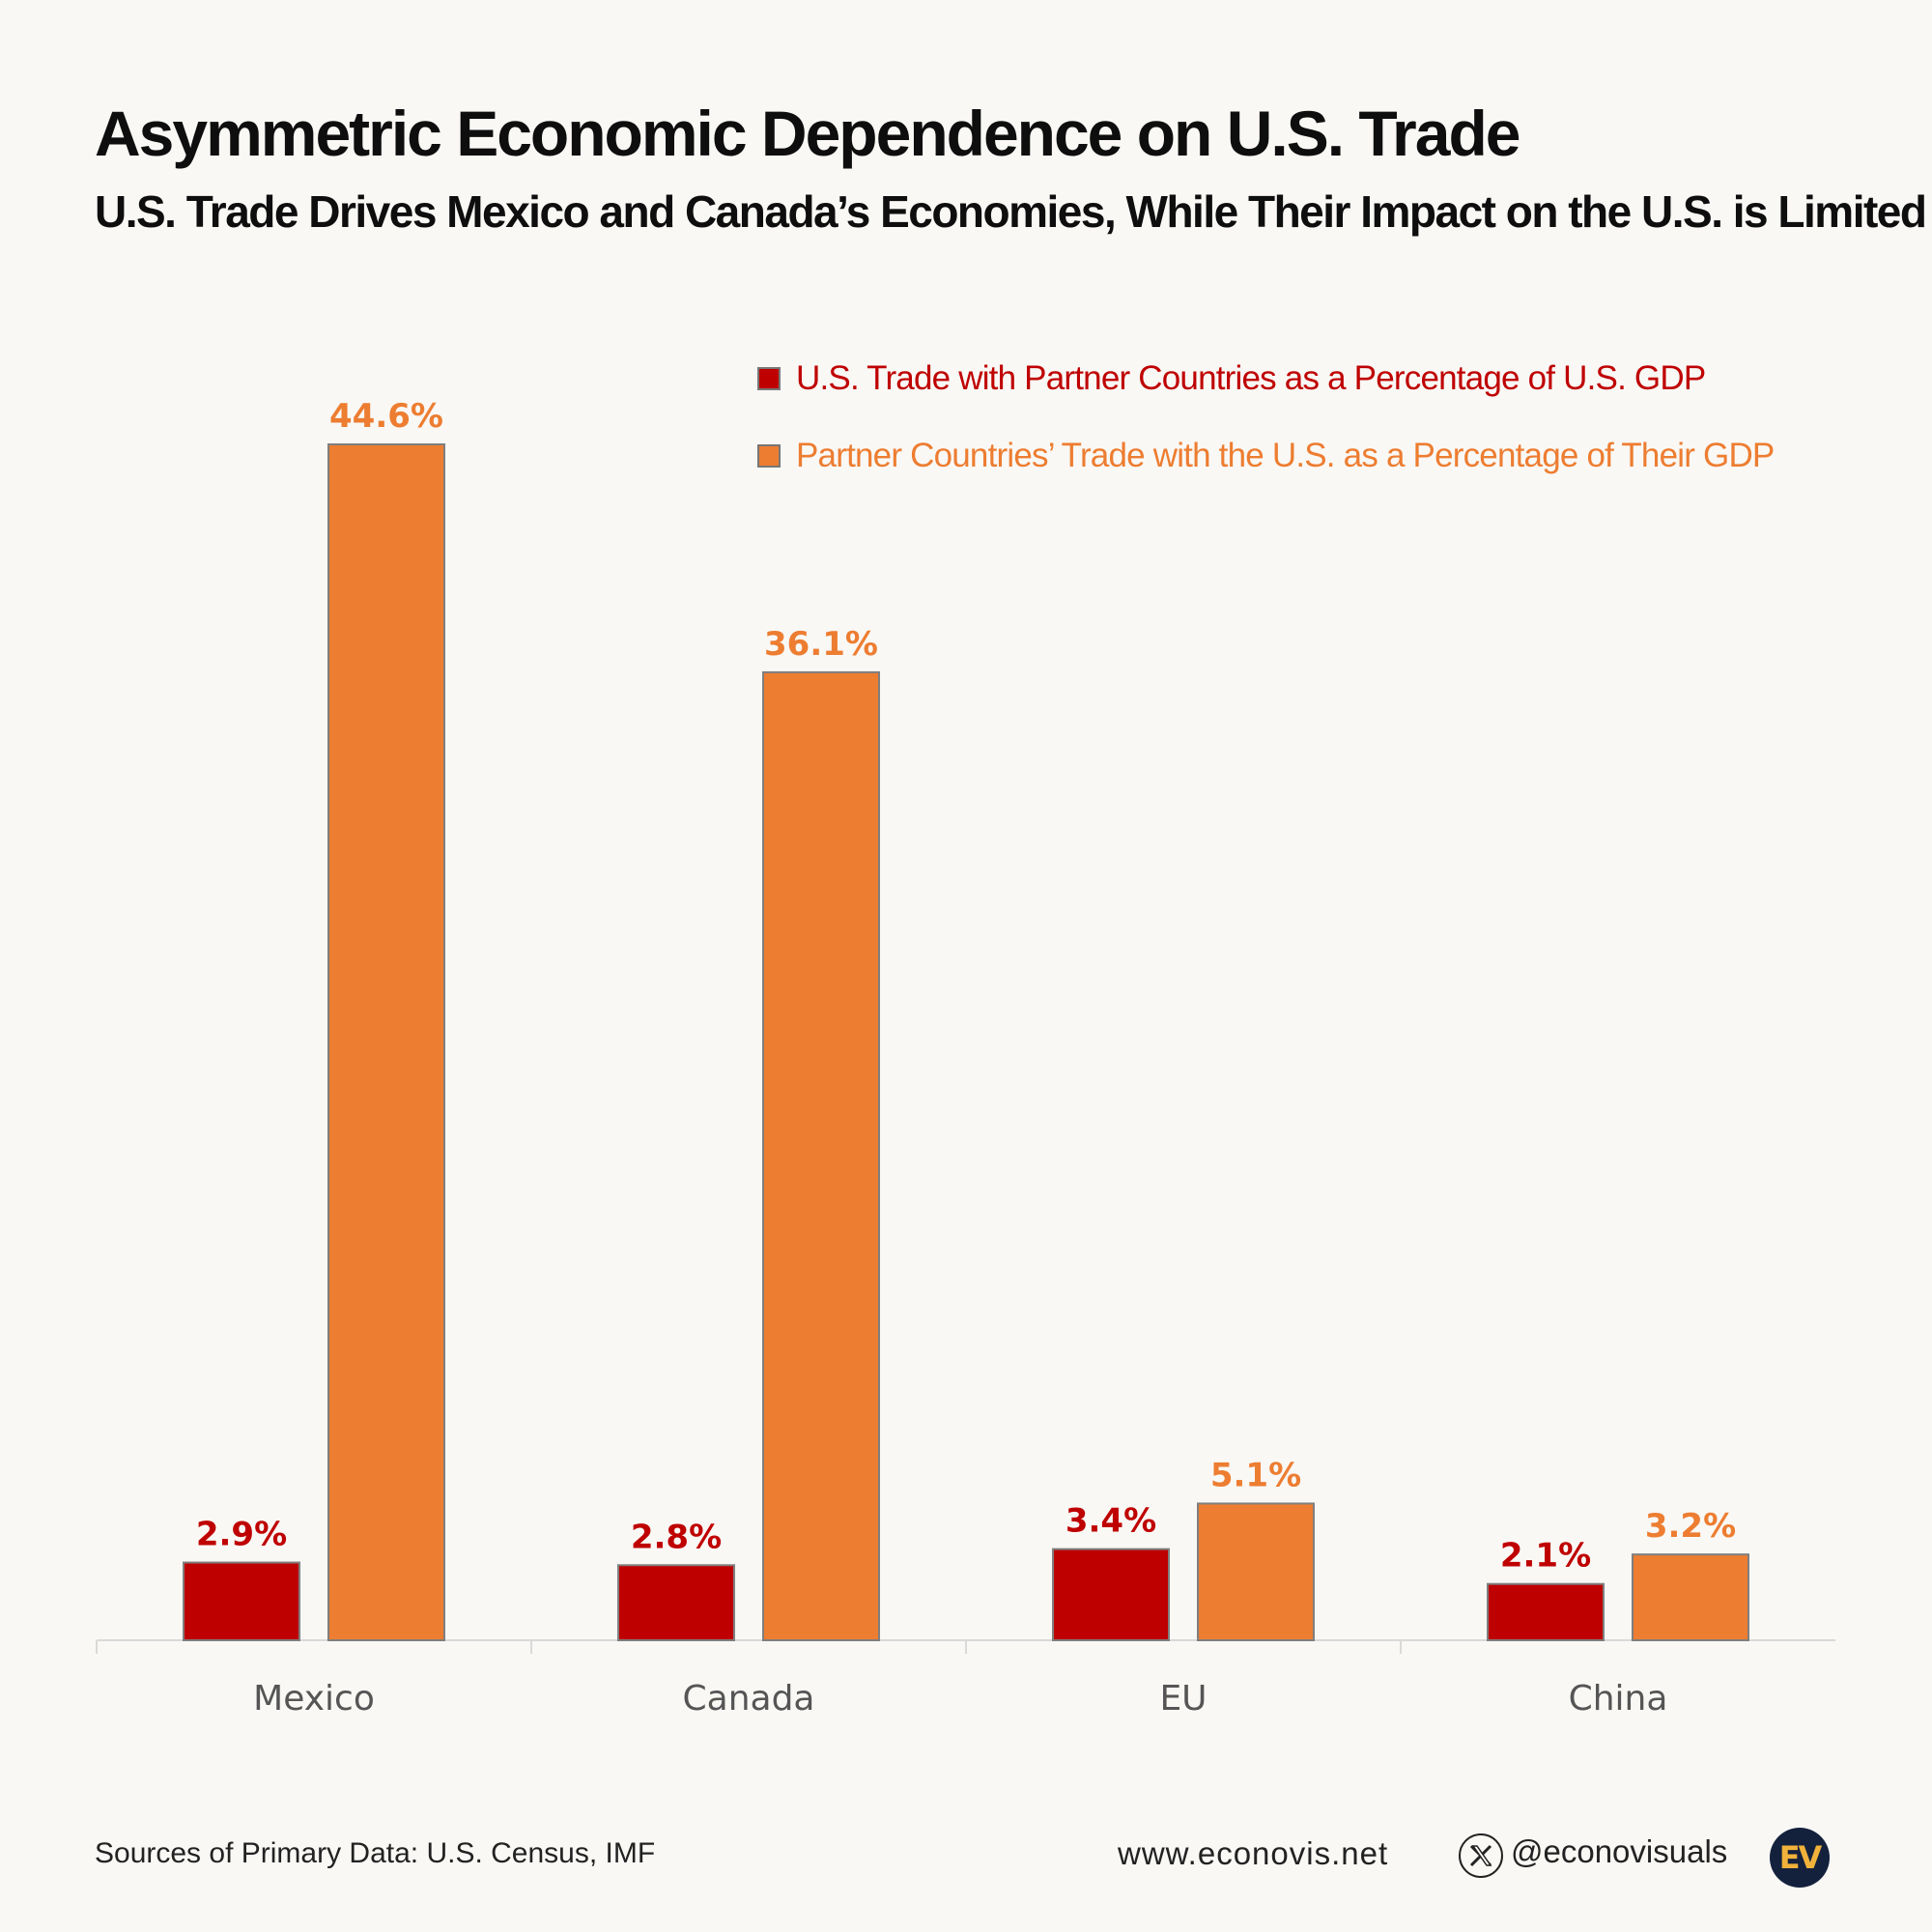  Describe the element at coordinates (1255, 1475) in the screenshot. I see `data-label-eu-series-2: 5.1%` at that location.